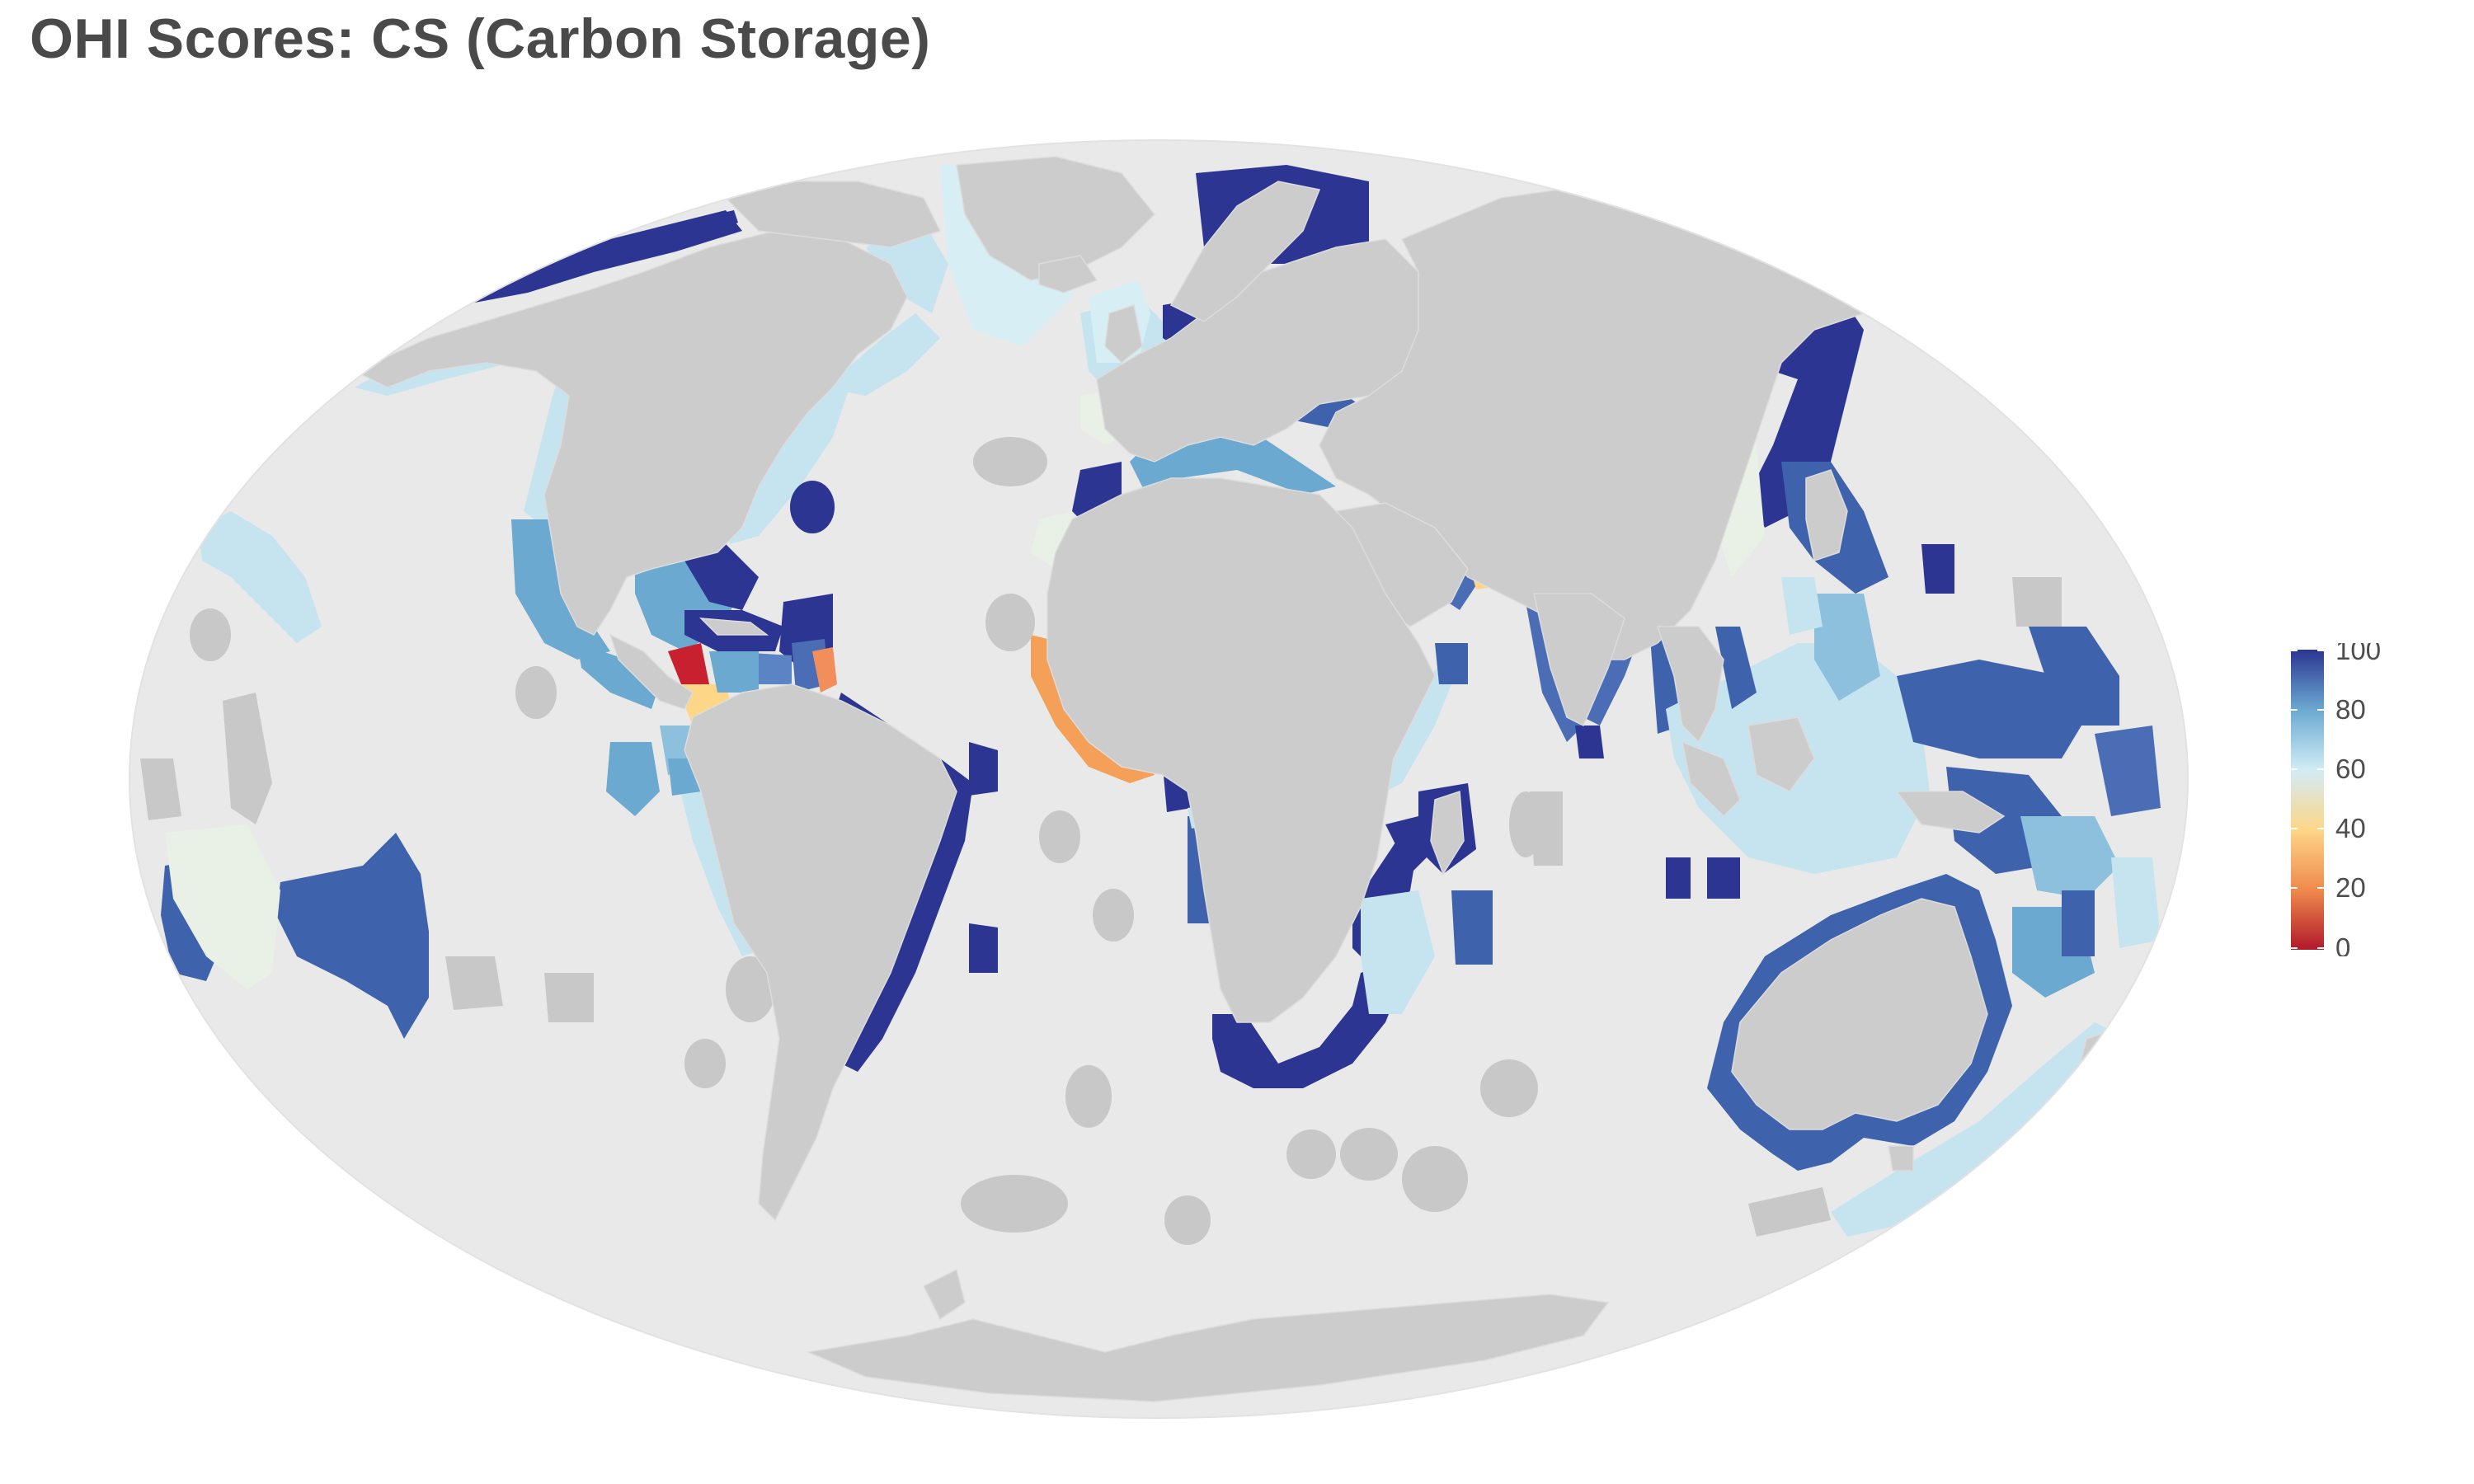 The height and width of the screenshot is (1484, 2474). Describe the element at coordinates (1097, 495) in the screenshot. I see `eez-morocco` at that location.